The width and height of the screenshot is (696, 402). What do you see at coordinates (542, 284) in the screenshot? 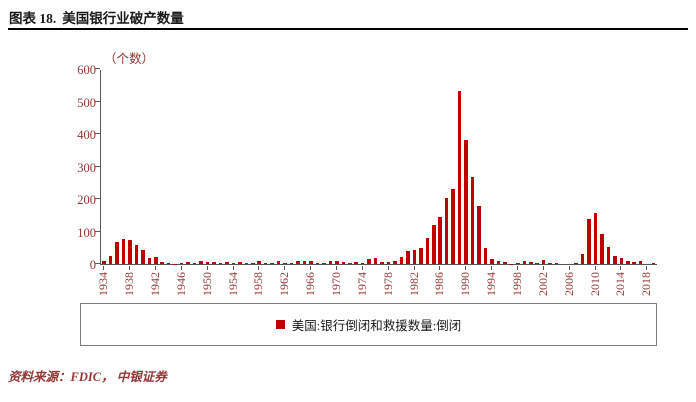
I see `x-tick-label-2002: 2002` at bounding box center [542, 284].